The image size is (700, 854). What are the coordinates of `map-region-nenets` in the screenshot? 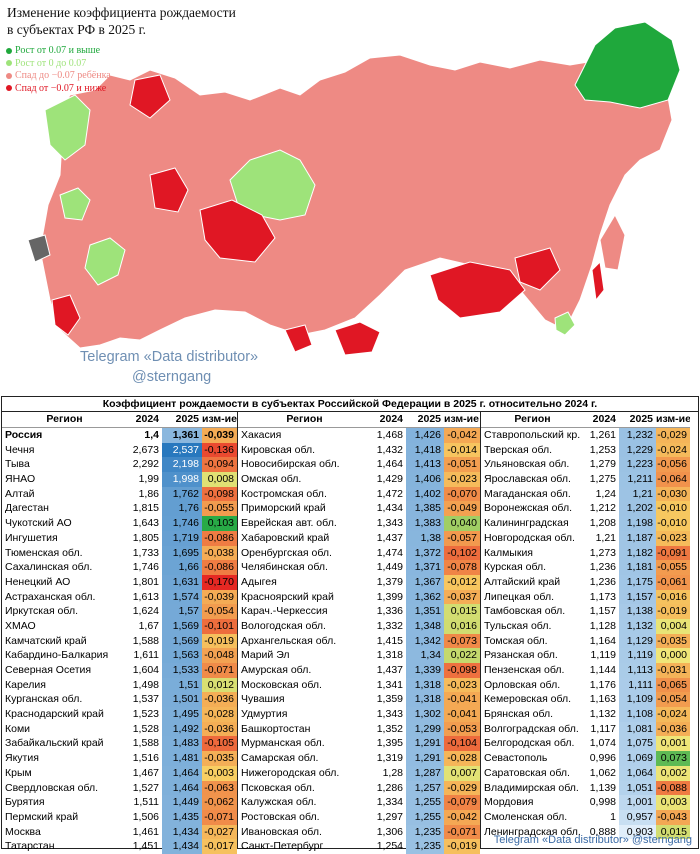 It's located at (150, 96).